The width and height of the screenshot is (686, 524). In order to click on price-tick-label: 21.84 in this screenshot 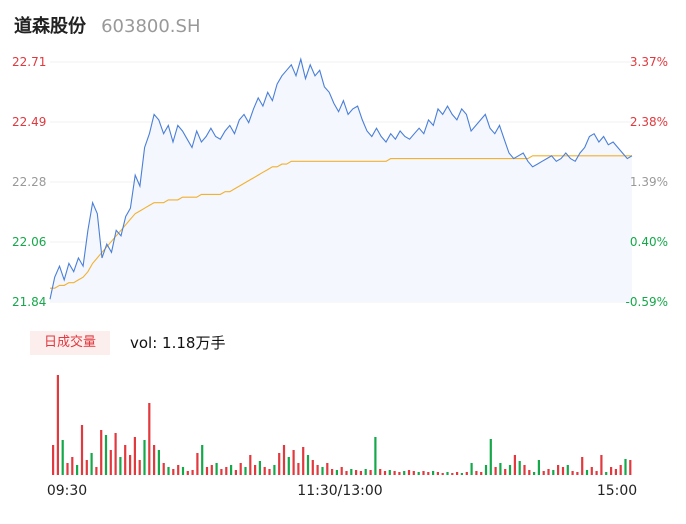, I will do `click(29, 302)`.